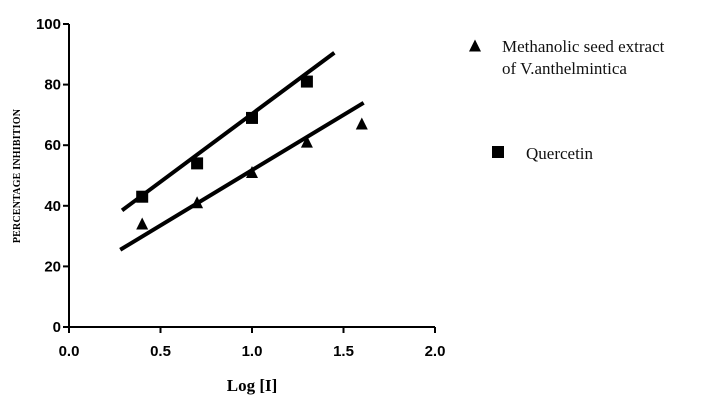  What do you see at coordinates (52, 206) in the screenshot?
I see `y-tick-label: 40` at bounding box center [52, 206].